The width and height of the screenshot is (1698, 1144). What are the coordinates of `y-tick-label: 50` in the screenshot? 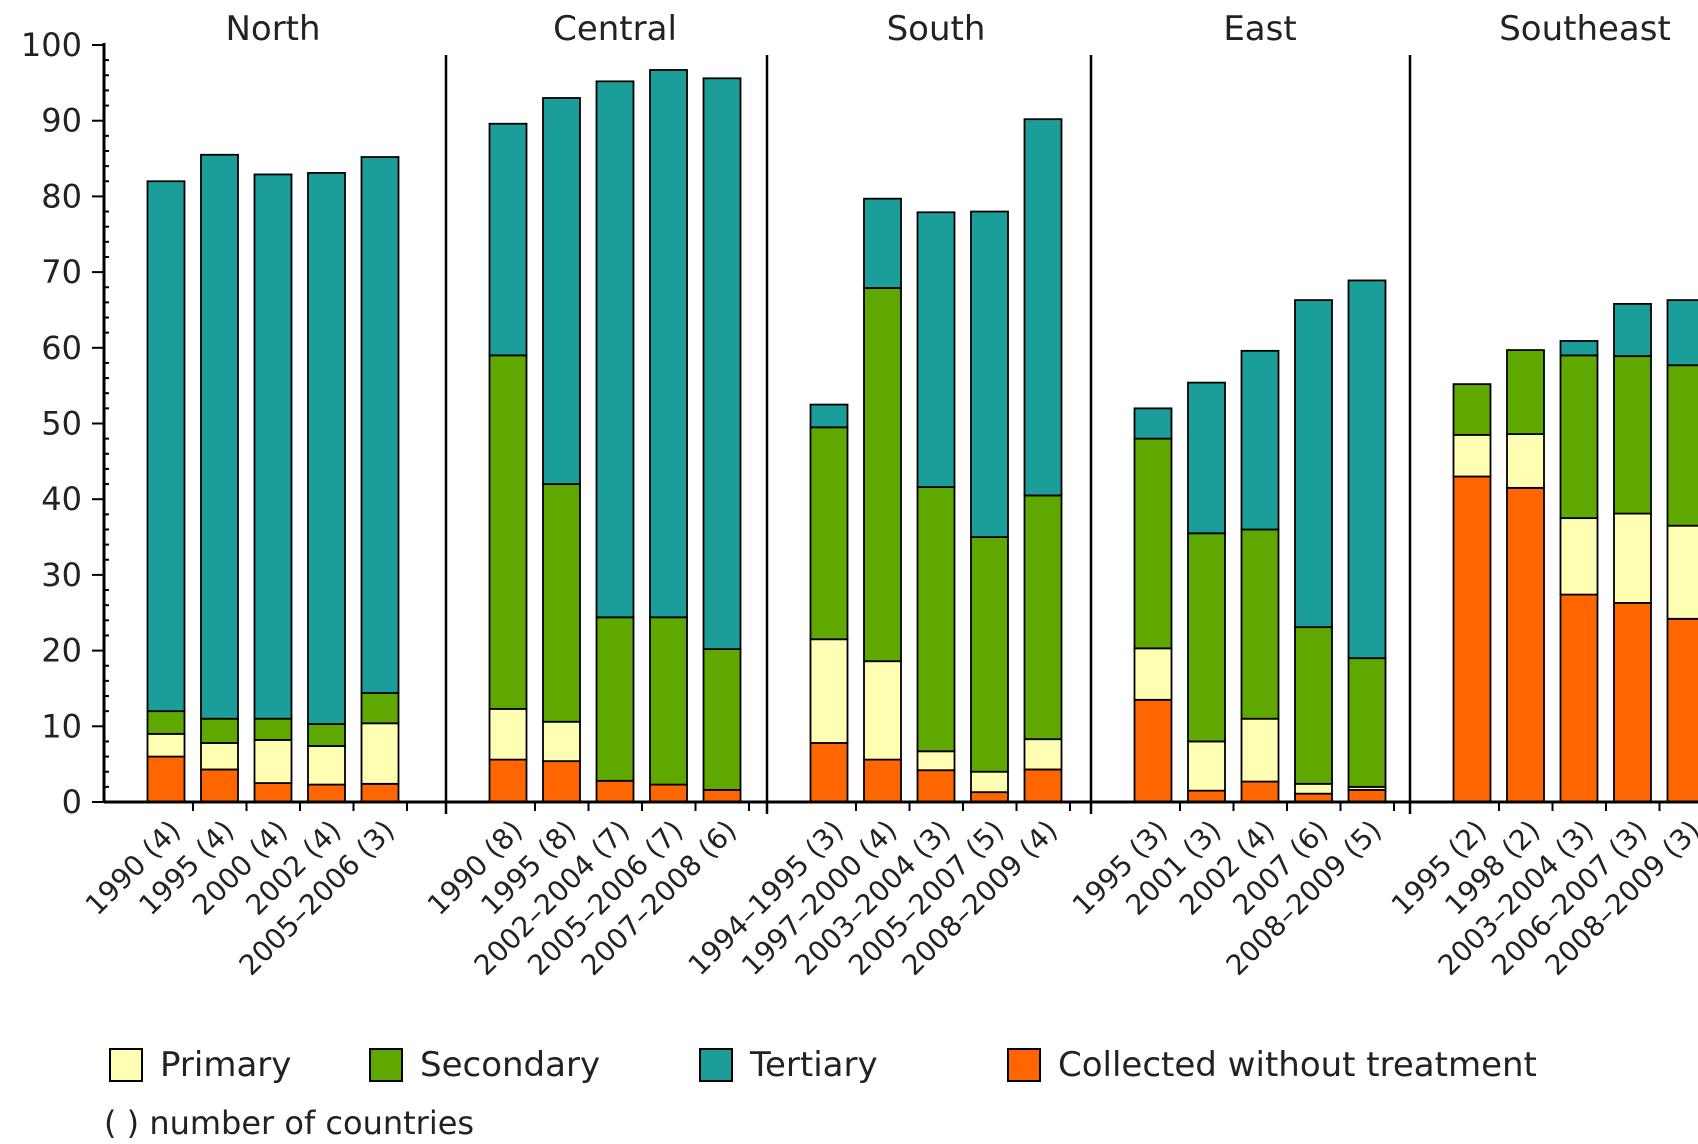 It's located at (61, 424).